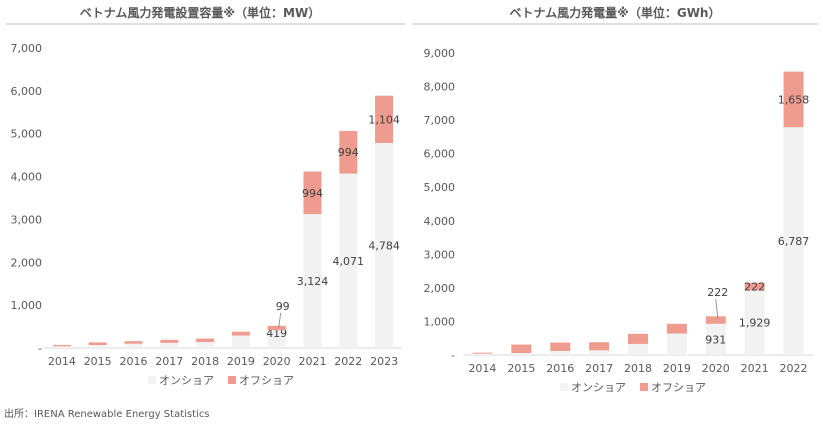  I want to click on y-tick-label: 9,000, so click(440, 53).